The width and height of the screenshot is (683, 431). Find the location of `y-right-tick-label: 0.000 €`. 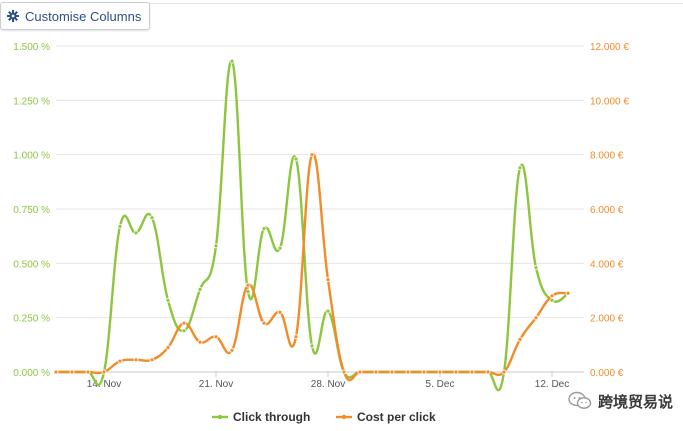

y-right-tick-label: 0.000 € is located at coordinates (607, 373).